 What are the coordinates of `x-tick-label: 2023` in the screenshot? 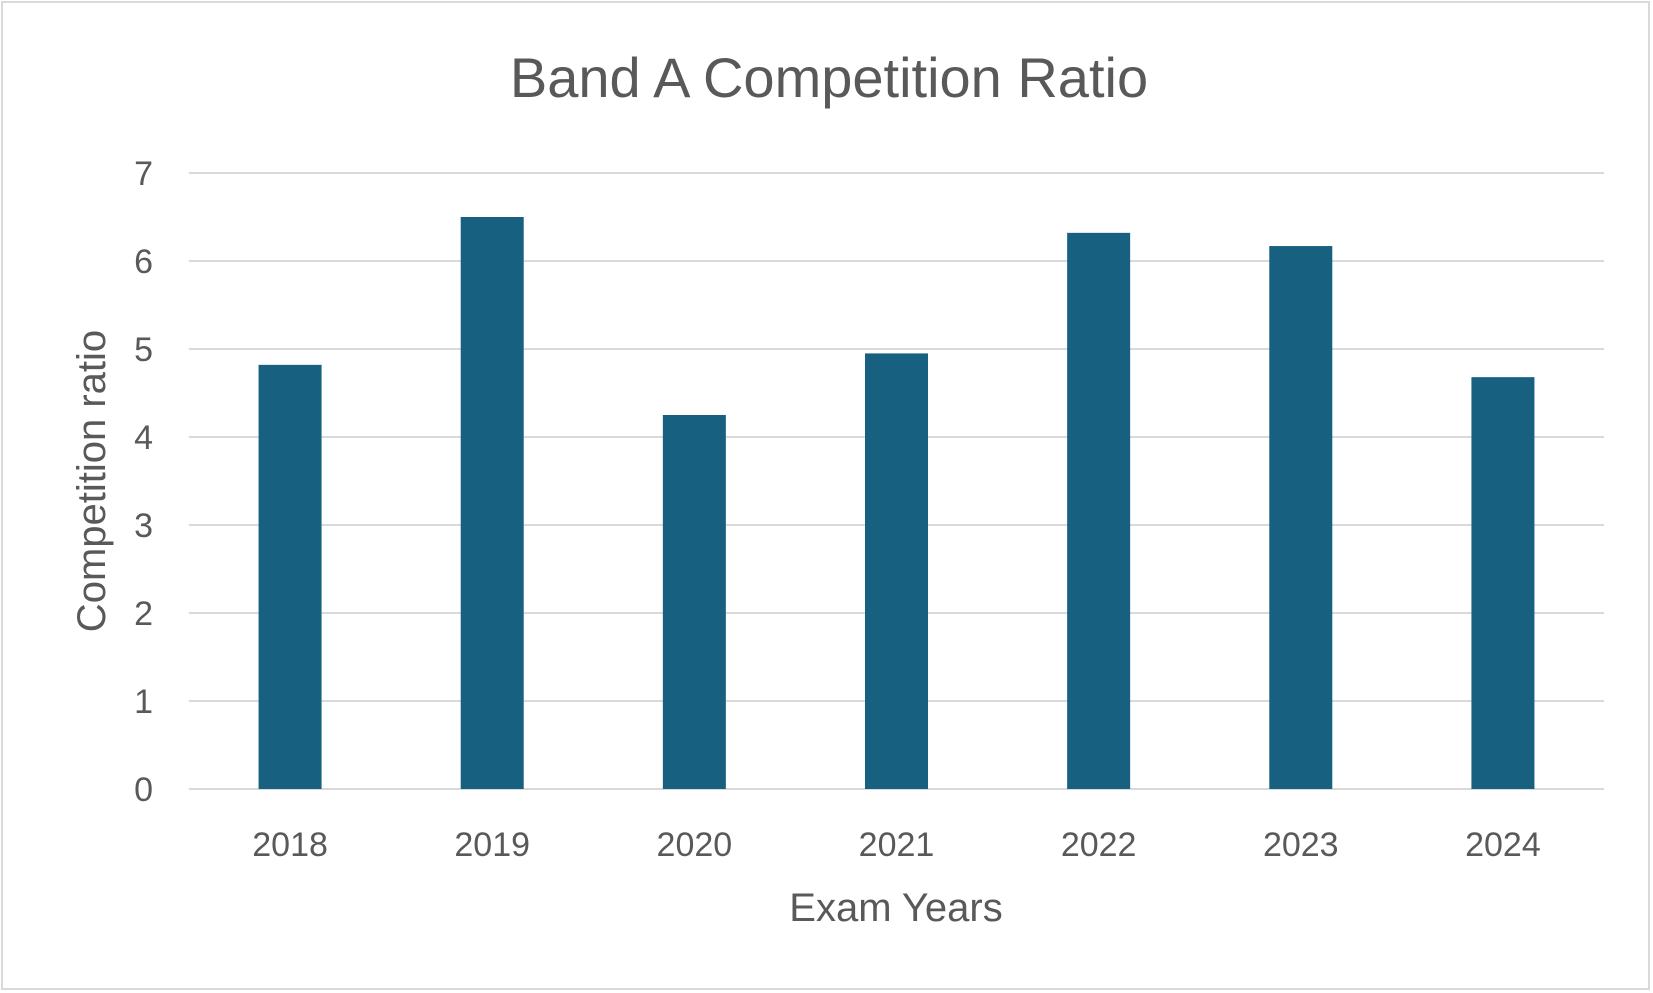 It's located at (1301, 845).